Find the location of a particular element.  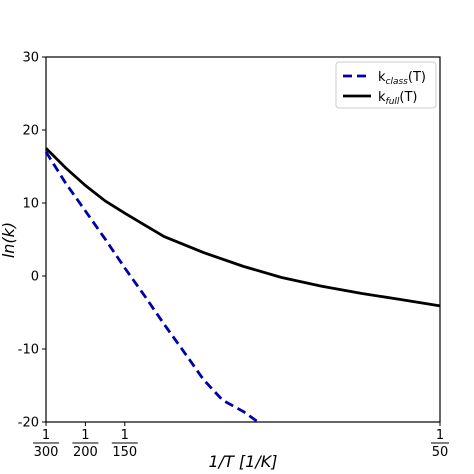

y-axis-ticks: -20 -10 0 10 20 30 is located at coordinates (32, 241).